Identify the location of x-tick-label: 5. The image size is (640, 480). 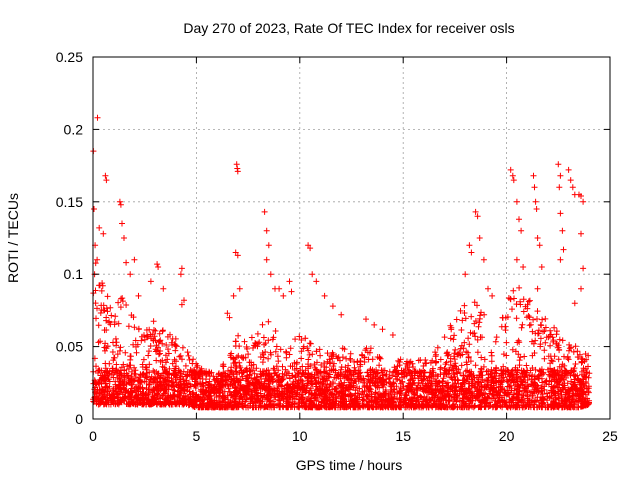
(197, 436).